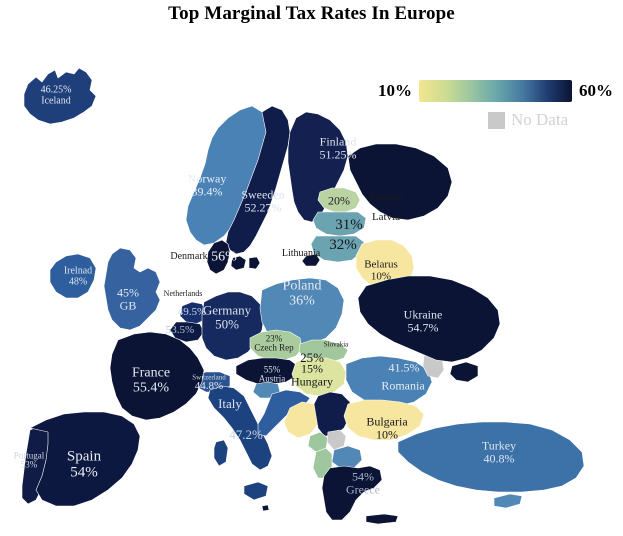 This screenshot has width=623, height=536. Describe the element at coordinates (496, 120) in the screenshot. I see `no-data-swatch-icon` at that location.